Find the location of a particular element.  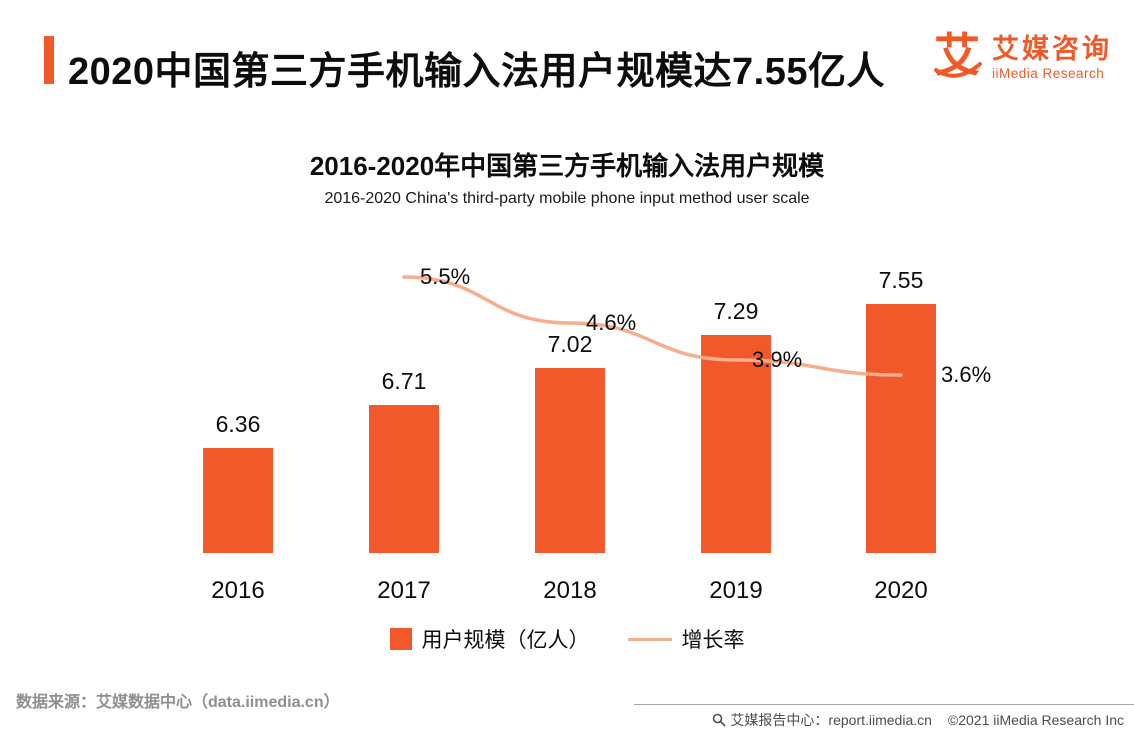

title-accent-bar is located at coordinates (49, 60).